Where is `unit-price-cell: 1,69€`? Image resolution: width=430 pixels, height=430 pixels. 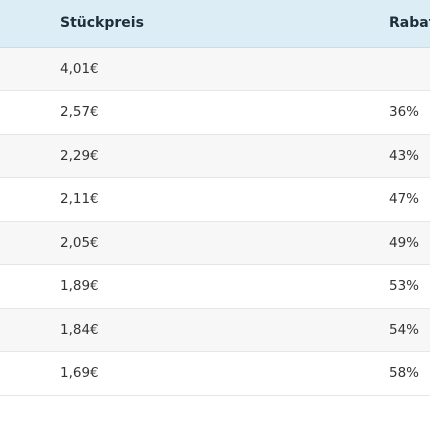
unit-price-cell: 1,69€ is located at coordinates (79, 373).